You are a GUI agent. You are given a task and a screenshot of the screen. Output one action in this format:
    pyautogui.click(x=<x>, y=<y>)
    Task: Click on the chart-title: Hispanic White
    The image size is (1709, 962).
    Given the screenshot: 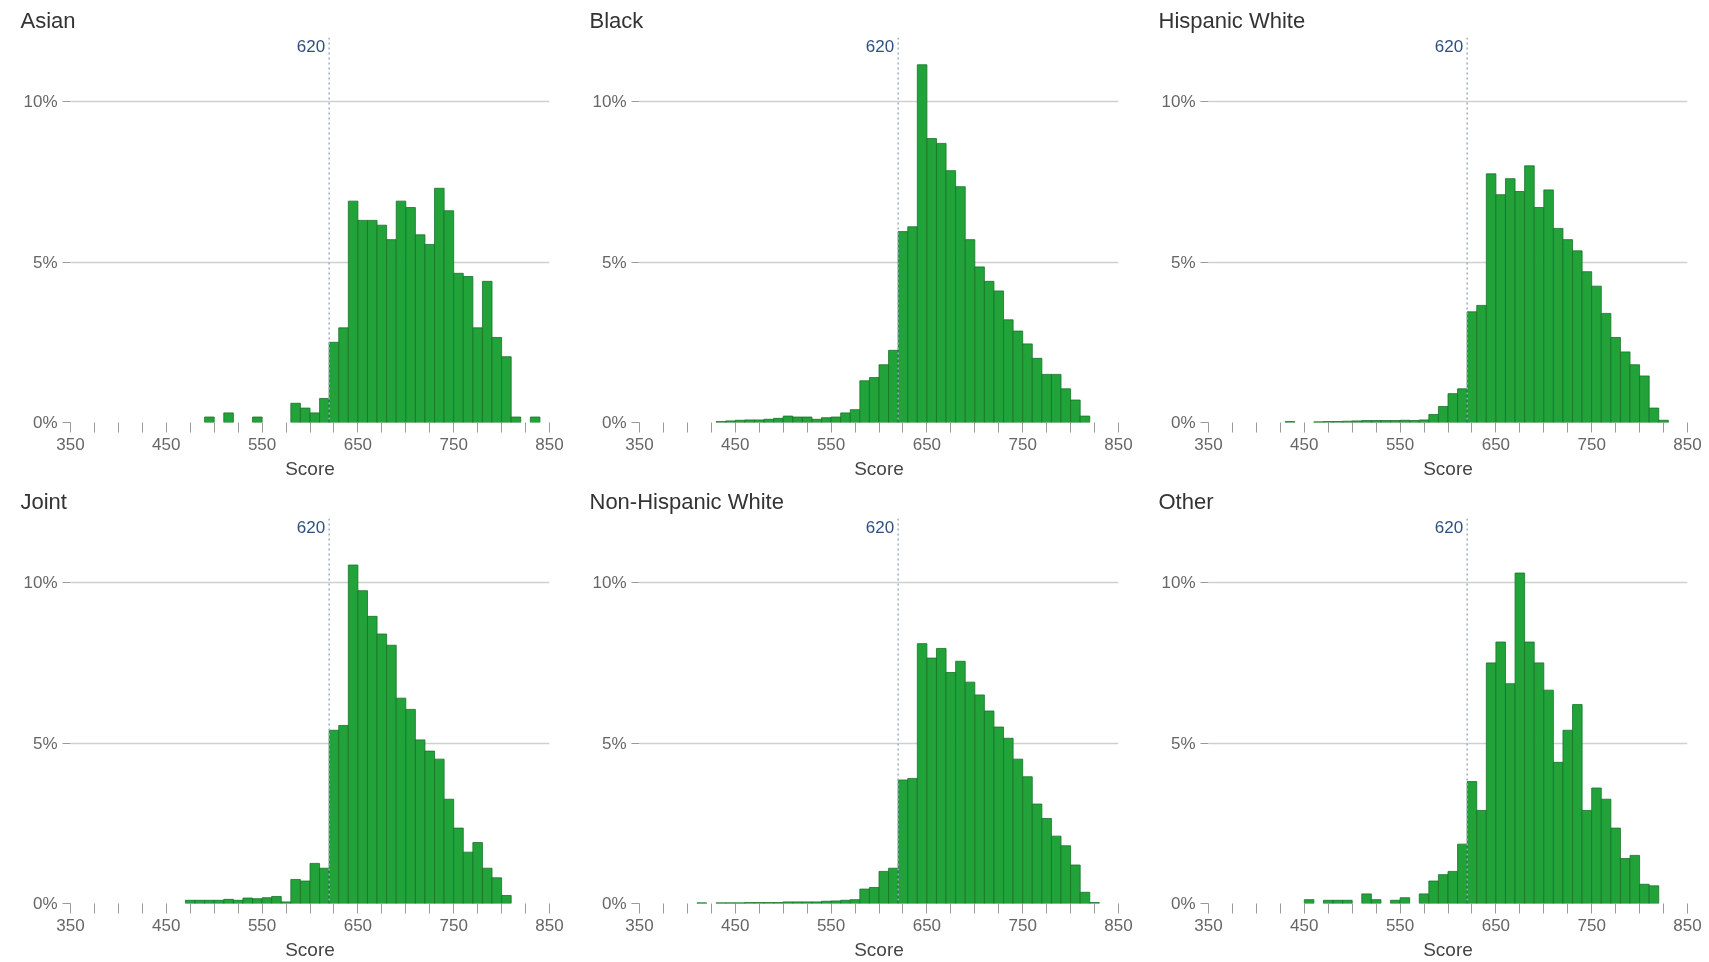 What is the action you would take?
    pyautogui.click(x=1232, y=20)
    